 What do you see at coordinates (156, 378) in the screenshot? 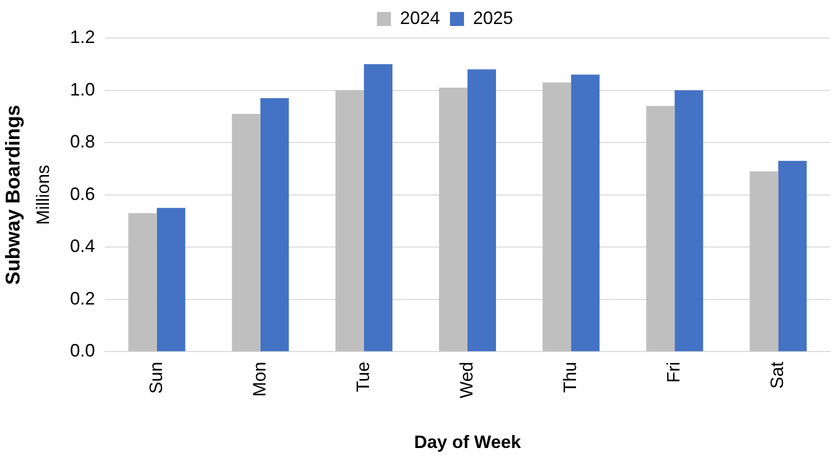
I see `x-tick-label: Sun` at bounding box center [156, 378].